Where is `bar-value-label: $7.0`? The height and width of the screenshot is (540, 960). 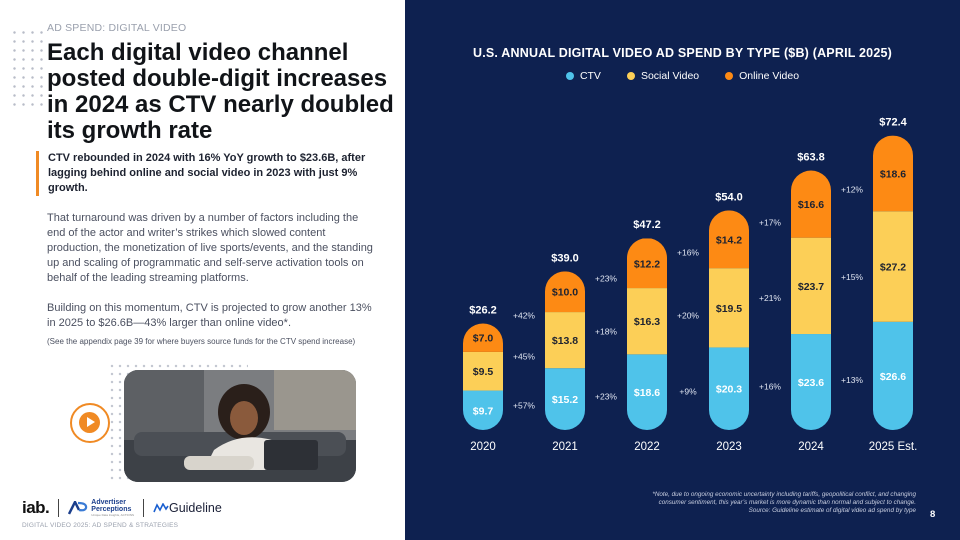
bar-value-label: $7.0 is located at coordinates (483, 339).